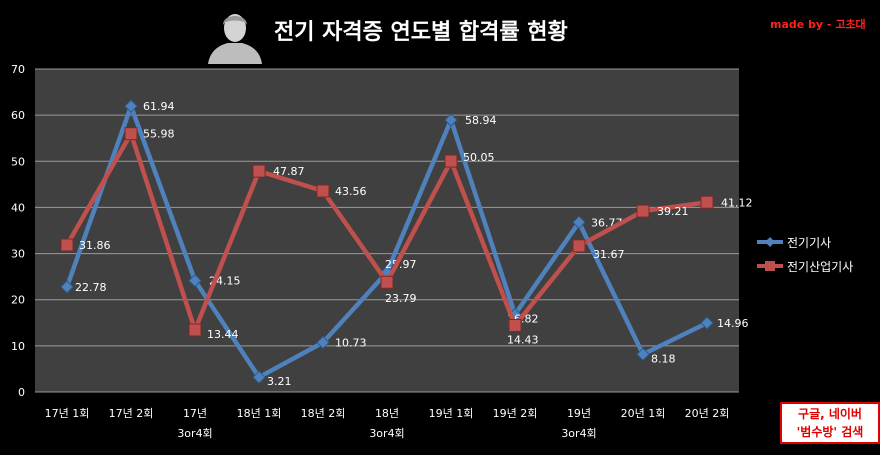 The width and height of the screenshot is (880, 455). Describe the element at coordinates (830, 432) in the screenshot. I see `notice-line-2: '범수방' 검색` at that location.